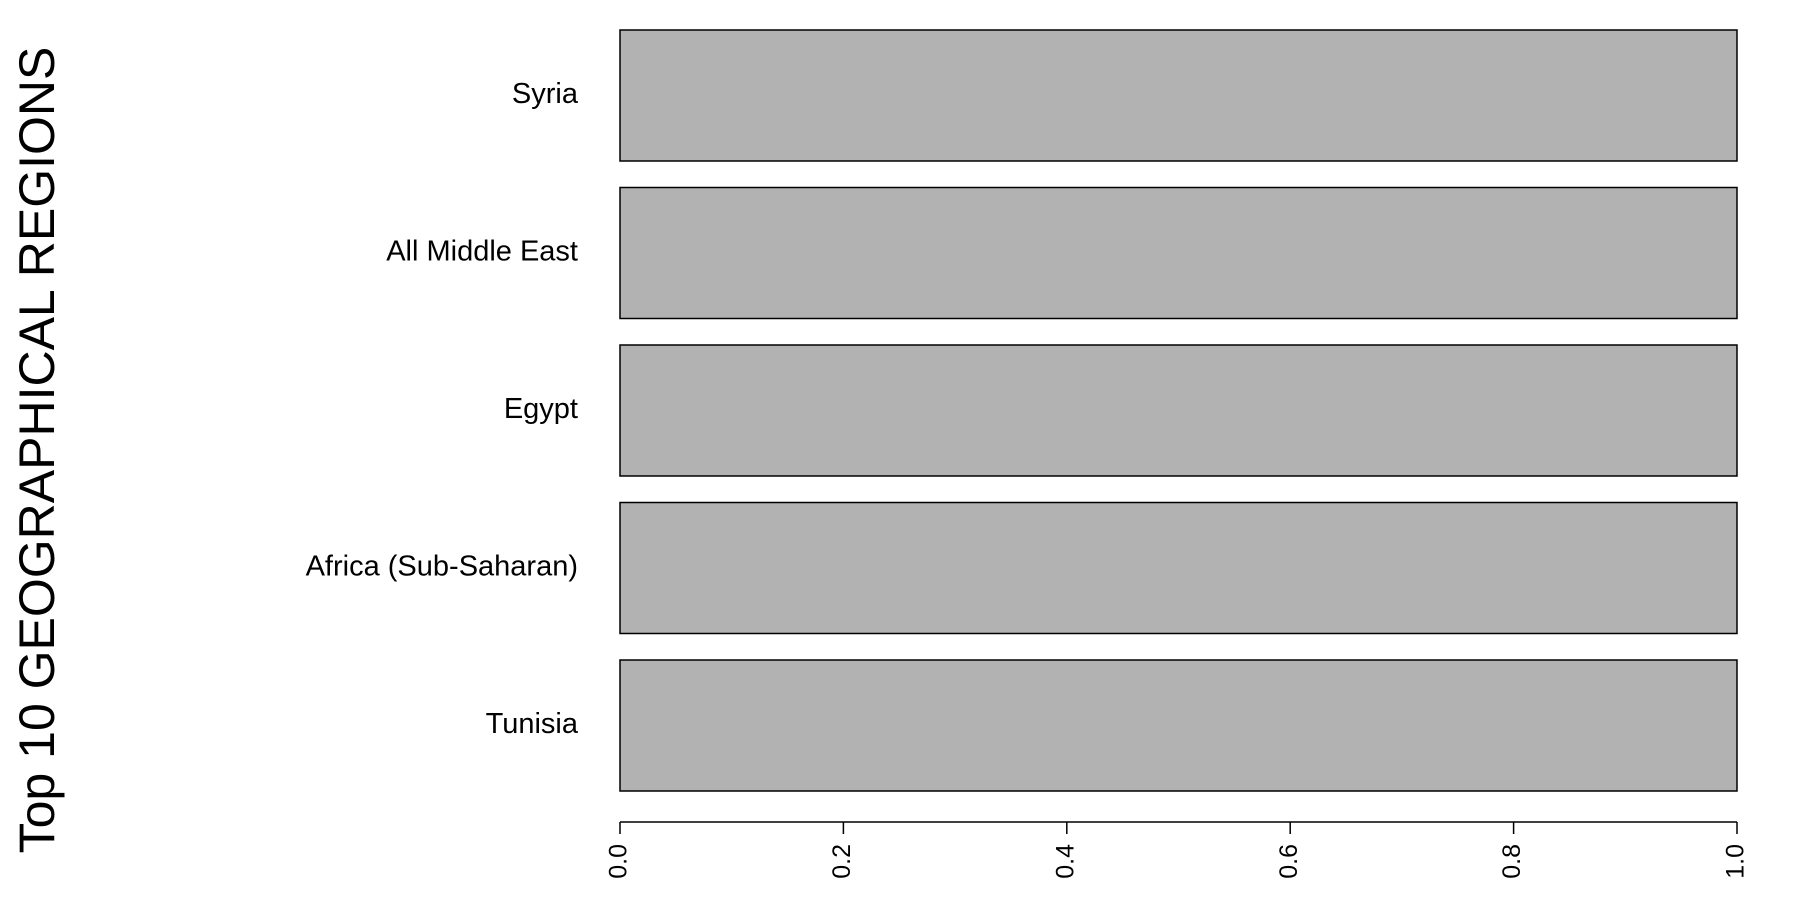 This screenshot has width=1800, height=900. Describe the element at coordinates (1177, 850) in the screenshot. I see `x-axis: 0.0 0.2 0.4 0.6 0.8 1.0` at that location.